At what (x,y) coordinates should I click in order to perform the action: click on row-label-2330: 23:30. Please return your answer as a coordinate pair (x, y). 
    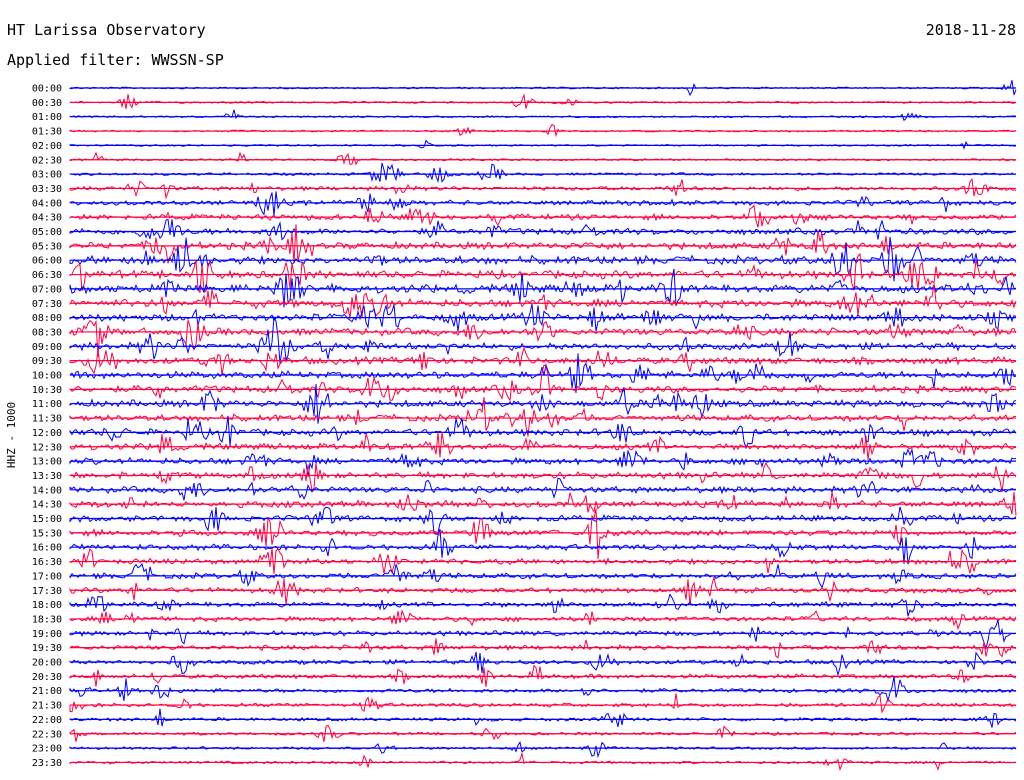
    Looking at the image, I should click on (47, 763).